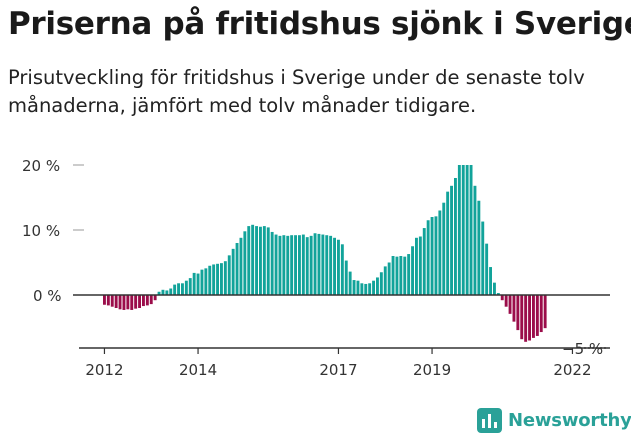 This screenshot has width=631, height=439. What do you see at coordinates (319, 24) in the screenshot?
I see `chart-title: Priserna på fritidshus sjönk i Sverige` at bounding box center [319, 24].